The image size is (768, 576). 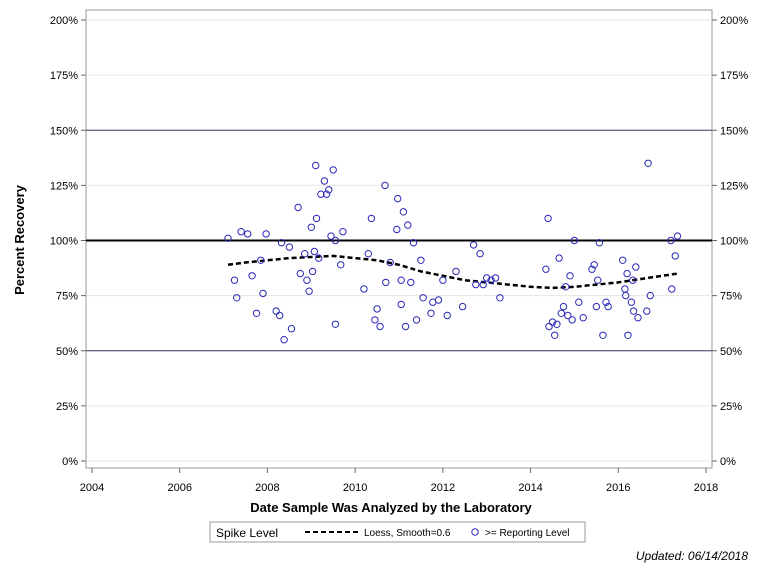 I want to click on y-axis-label: Percent Recovery, so click(x=19, y=239).